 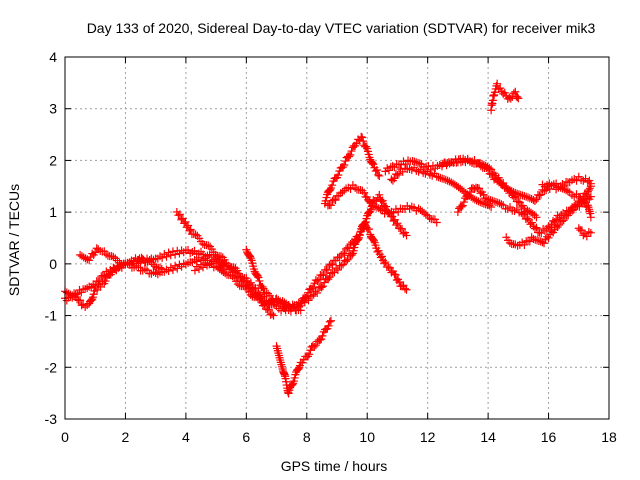 What do you see at coordinates (53, 160) in the screenshot?
I see `y-tick-label: 2` at bounding box center [53, 160].